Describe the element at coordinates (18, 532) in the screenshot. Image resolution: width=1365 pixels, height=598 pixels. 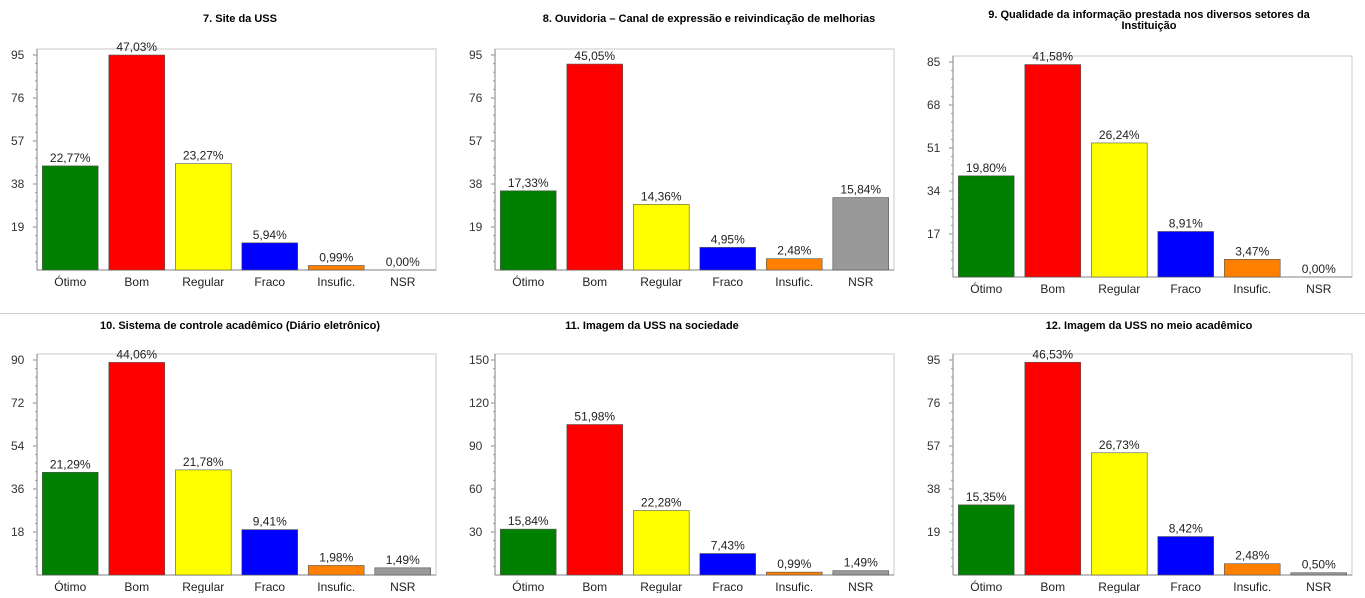
I see `y-tick-label: 18` at that location.